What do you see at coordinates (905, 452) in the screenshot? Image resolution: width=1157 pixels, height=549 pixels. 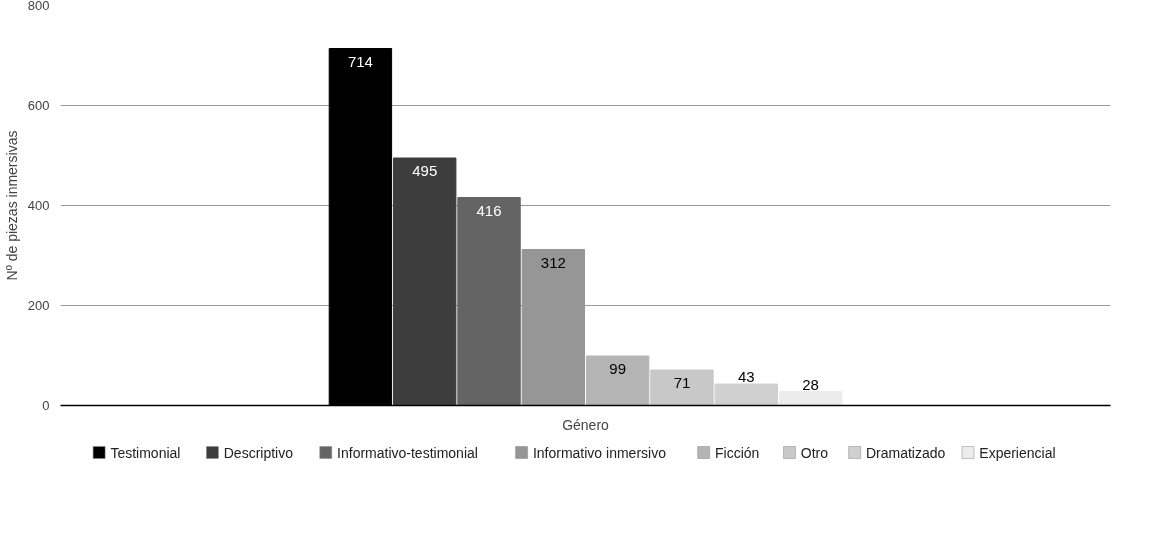 I see `legend-label: Dramatizado` at bounding box center [905, 452].